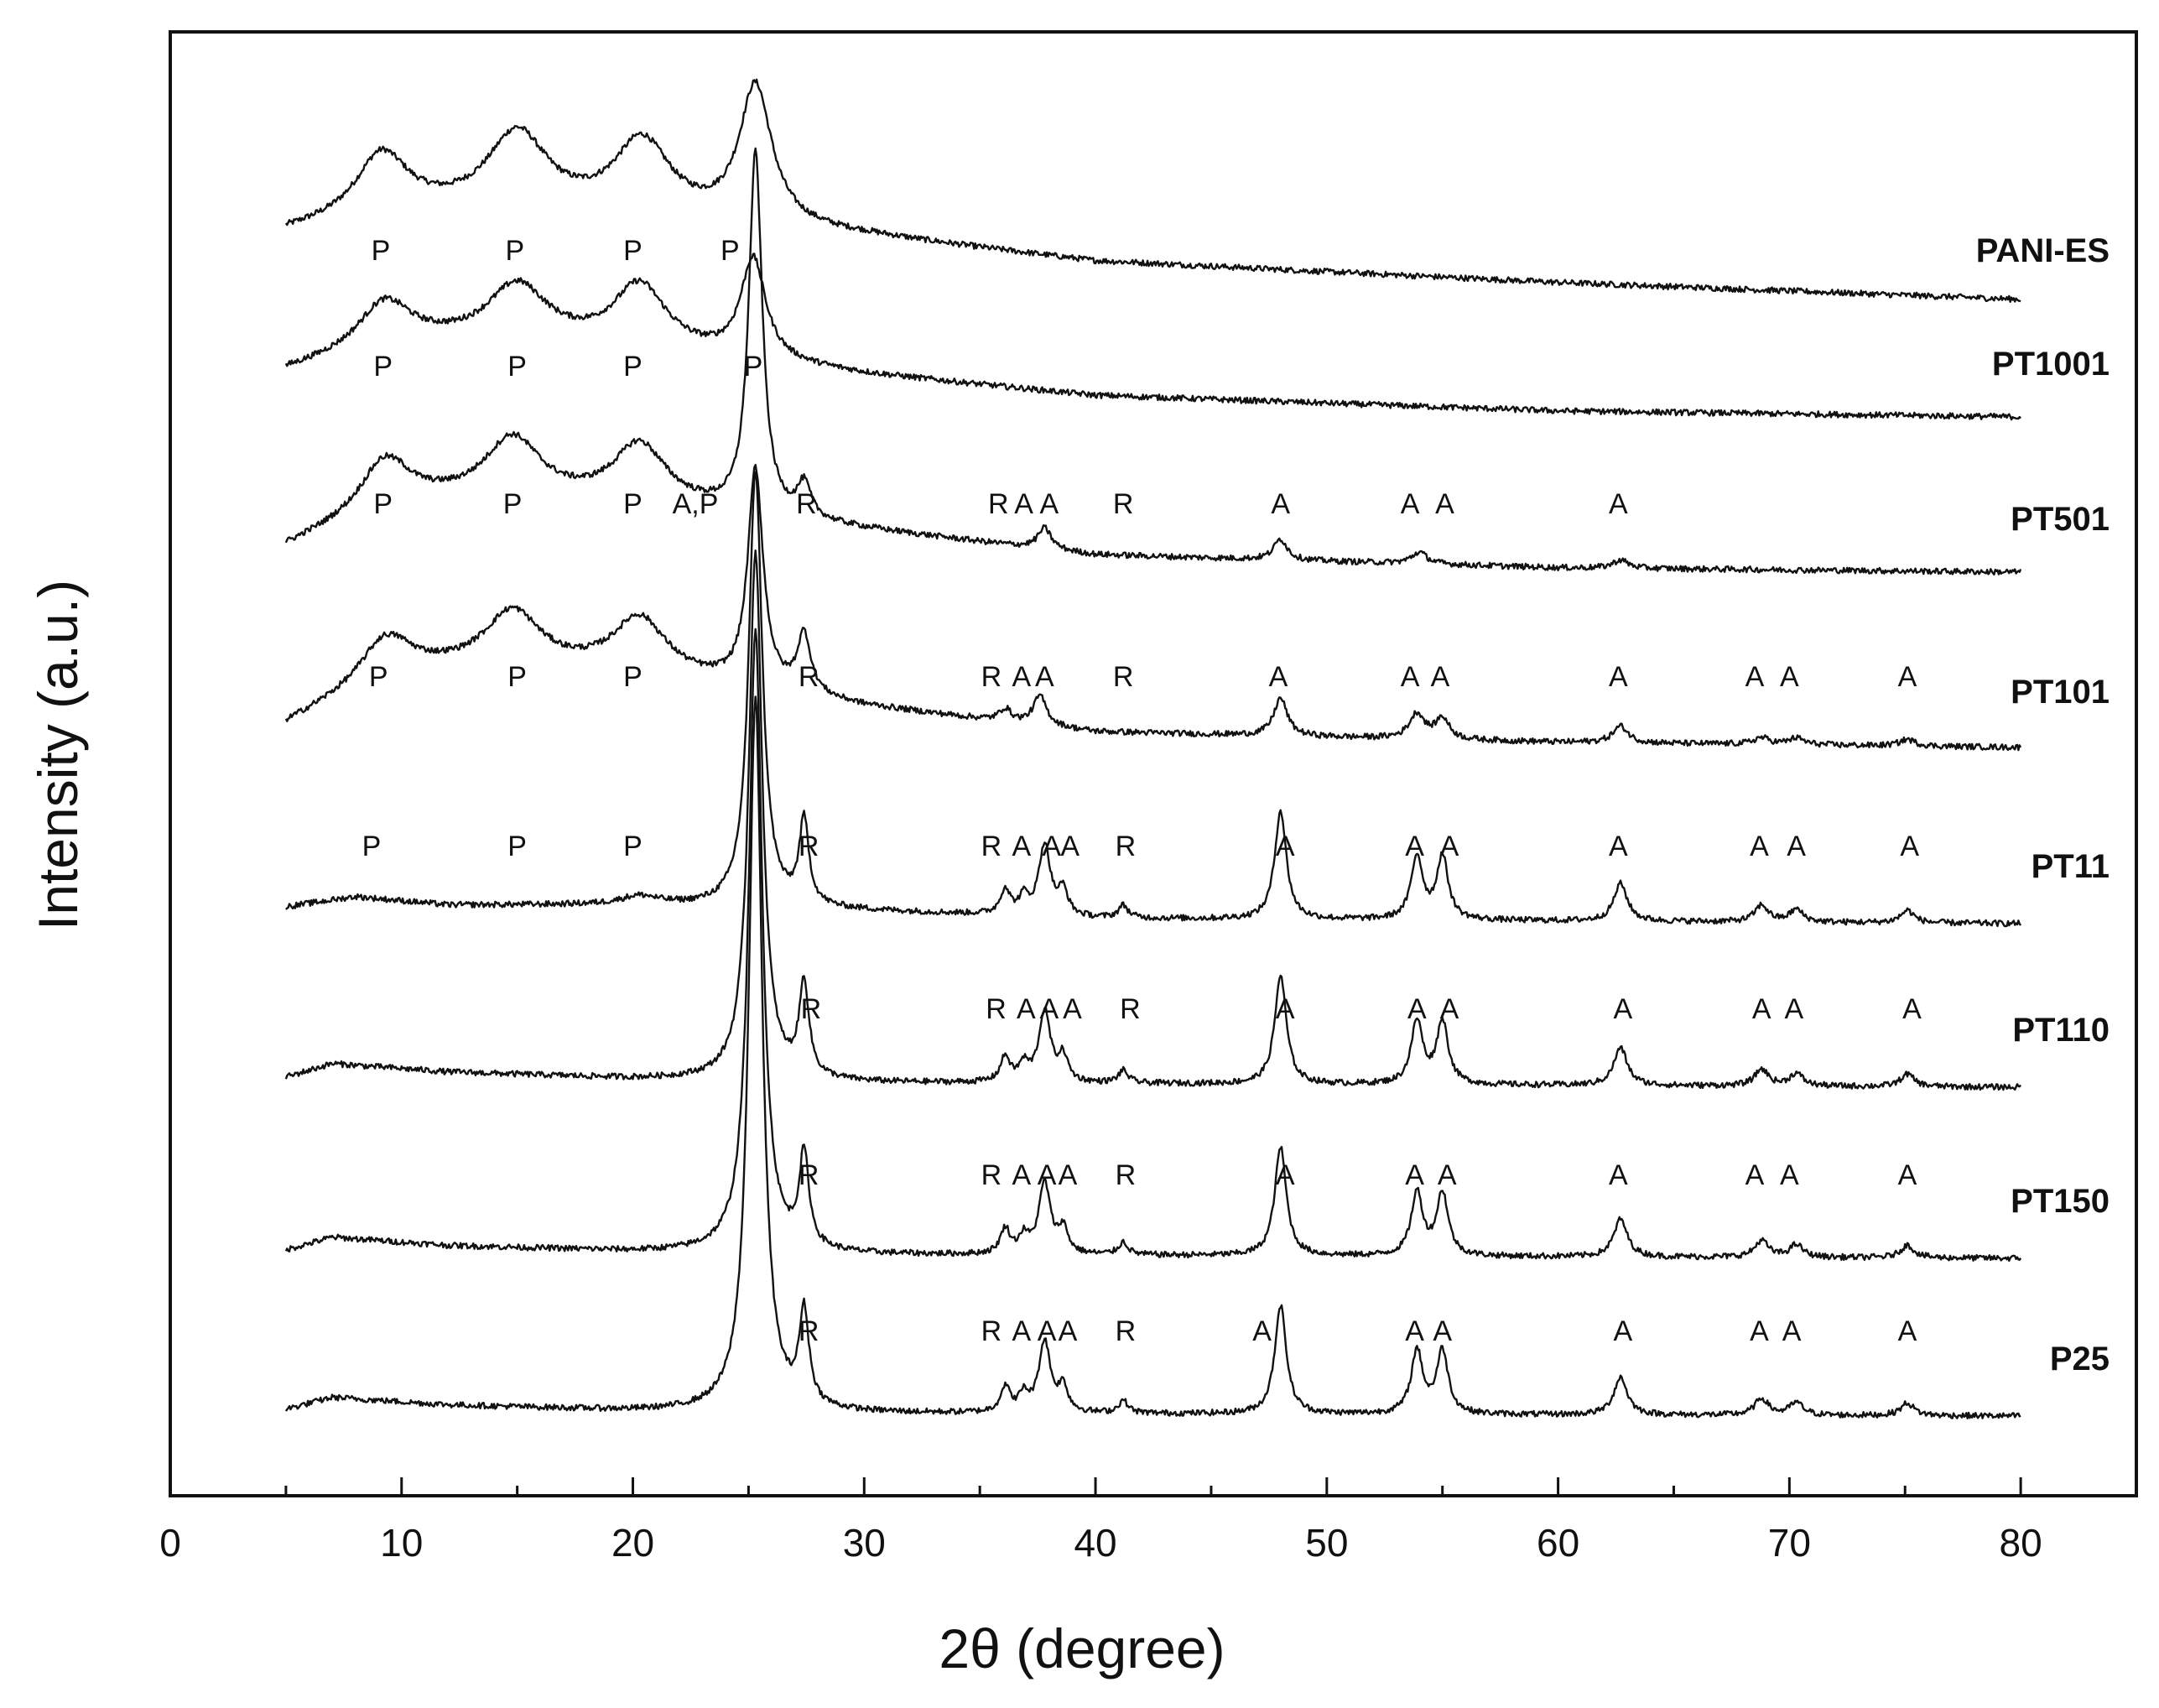  What do you see at coordinates (1152, 337) in the screenshot?
I see `series-line-pt1001` at bounding box center [1152, 337].